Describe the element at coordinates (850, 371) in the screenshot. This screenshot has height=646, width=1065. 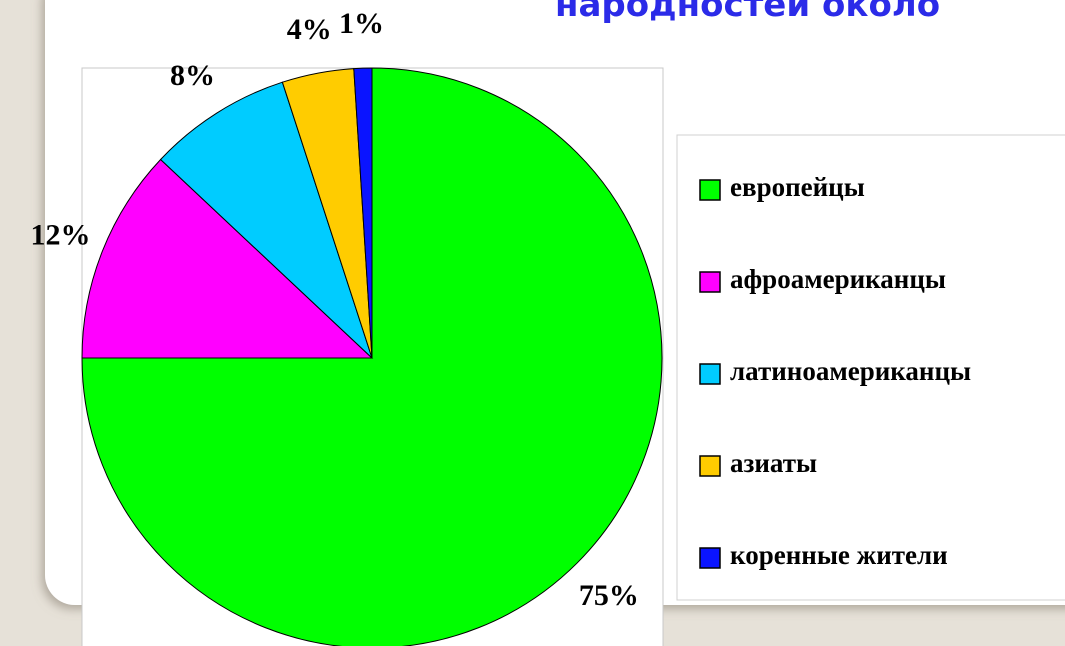
I see `legend-label: латиноамериканцы` at that location.